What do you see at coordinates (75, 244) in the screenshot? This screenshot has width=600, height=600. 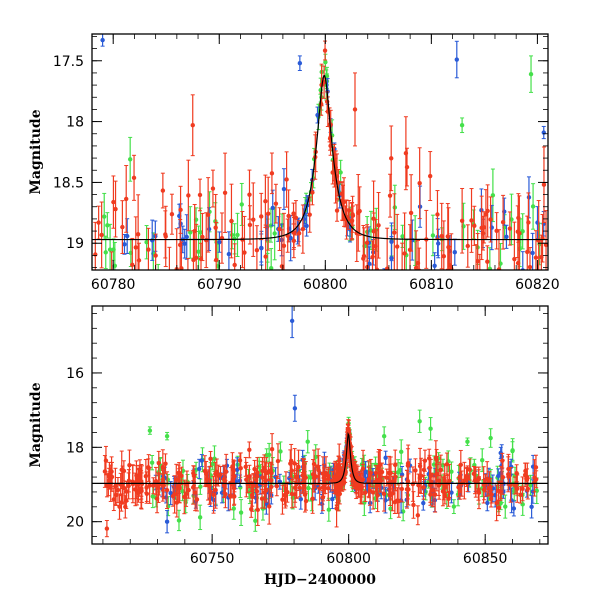 I see `y-tick-label: 19` at bounding box center [75, 244].